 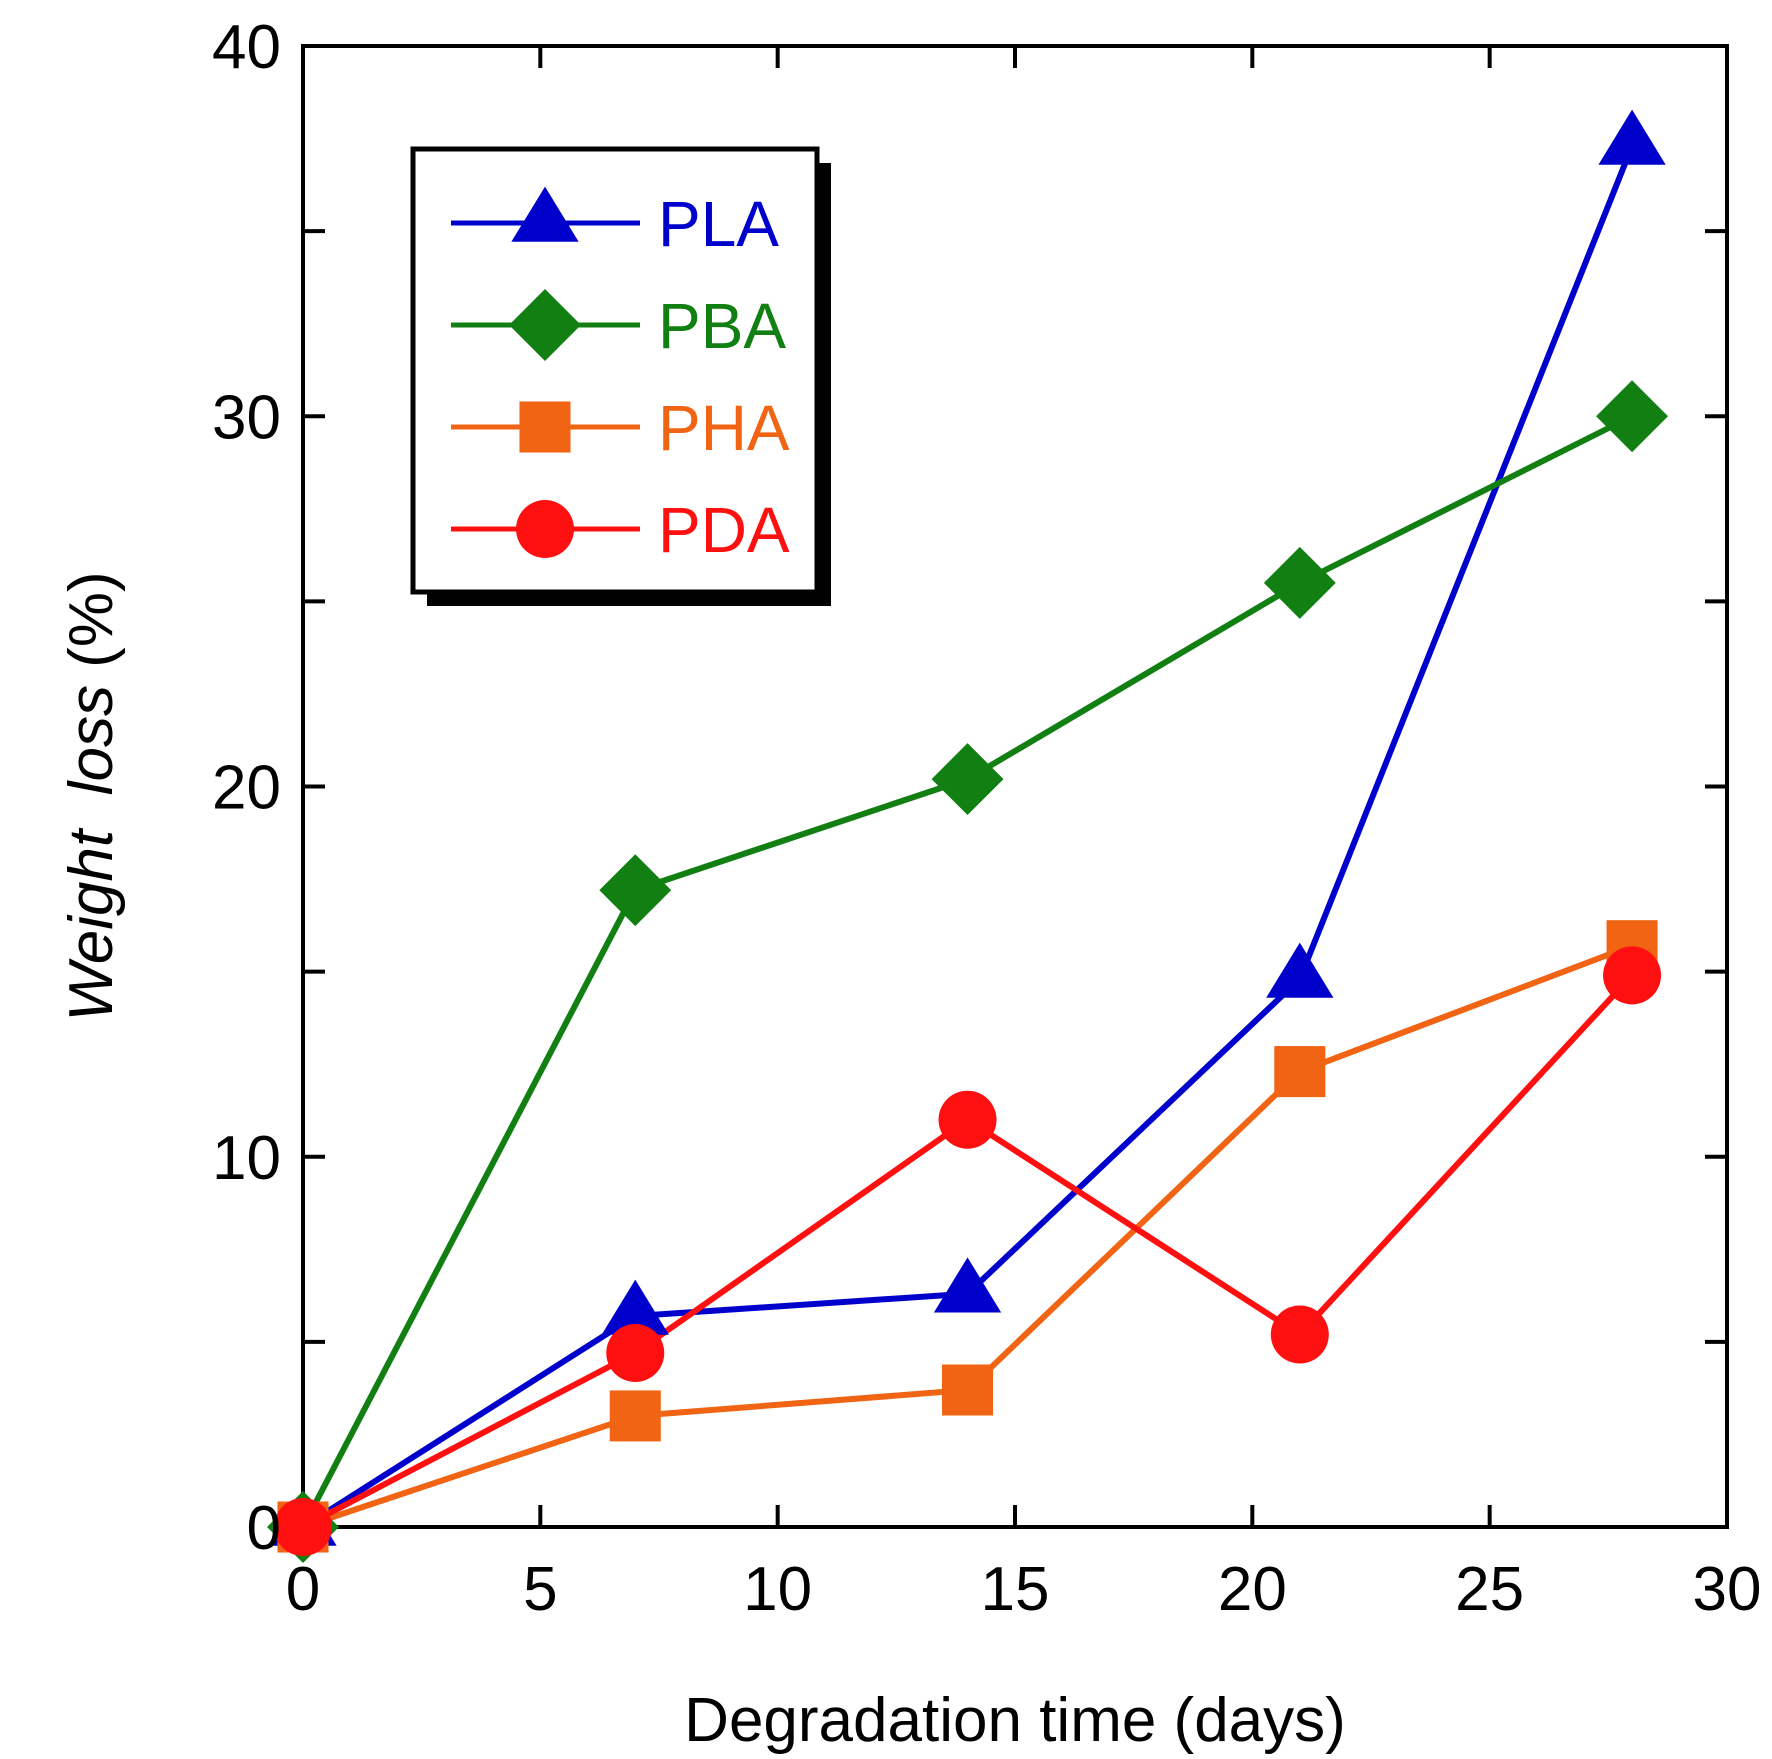 What do you see at coordinates (1015, 1720) in the screenshot?
I see `x-axis-label: Degradation time (days)` at bounding box center [1015, 1720].